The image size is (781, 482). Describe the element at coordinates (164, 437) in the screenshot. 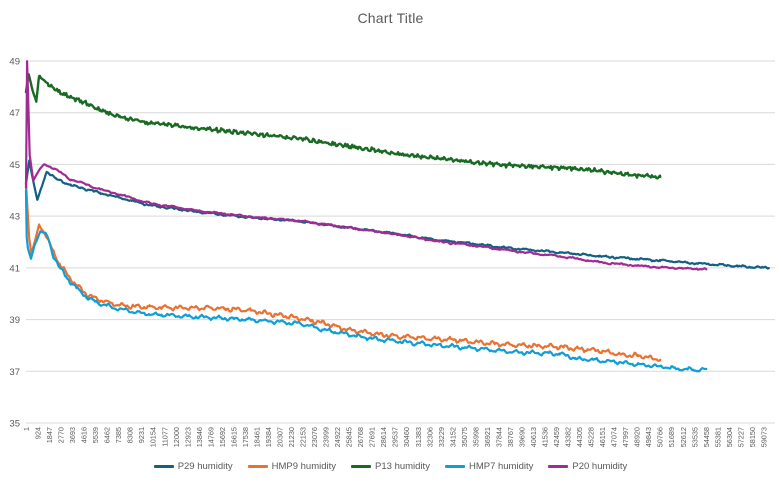

I see `x-tick-label: 11077` at that location.